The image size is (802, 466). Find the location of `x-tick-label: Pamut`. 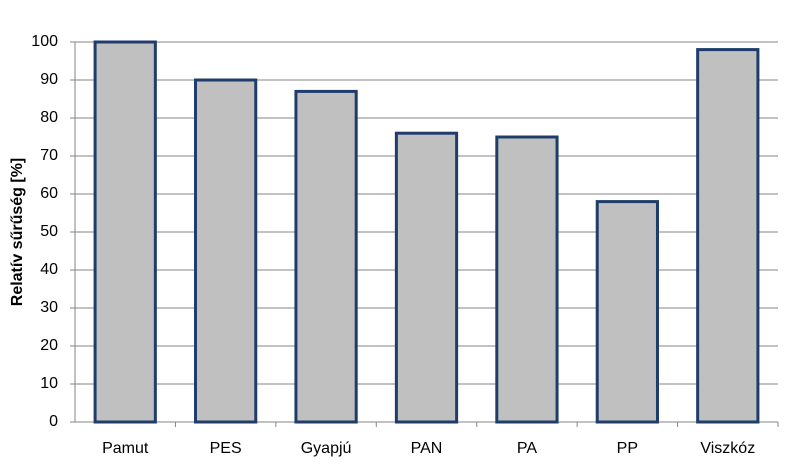

x-tick-label: Pamut is located at coordinates (125, 448).